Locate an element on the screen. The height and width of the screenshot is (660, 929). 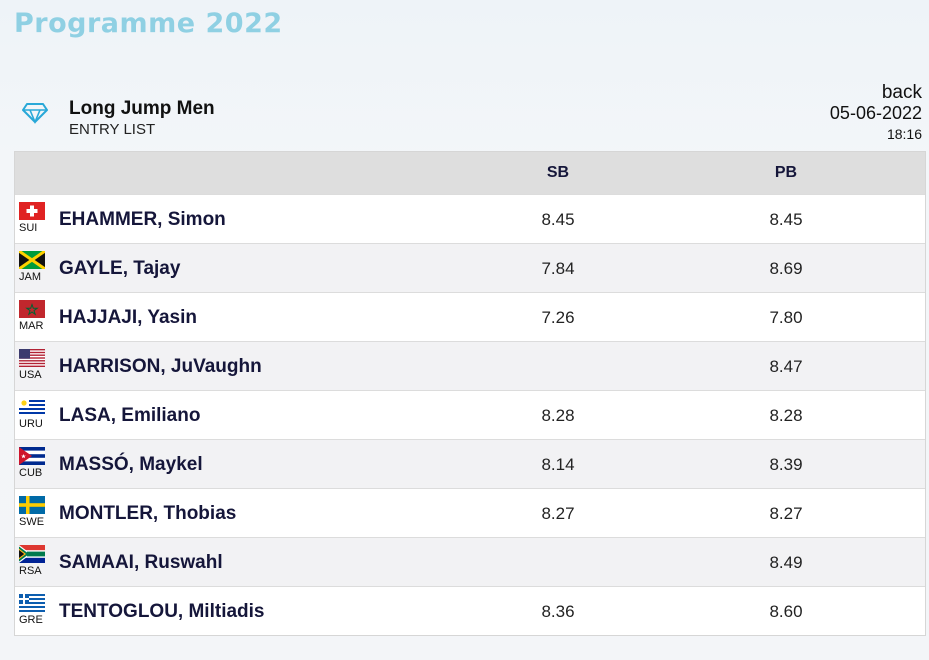
sb-value: 8.27 is located at coordinates (558, 513).